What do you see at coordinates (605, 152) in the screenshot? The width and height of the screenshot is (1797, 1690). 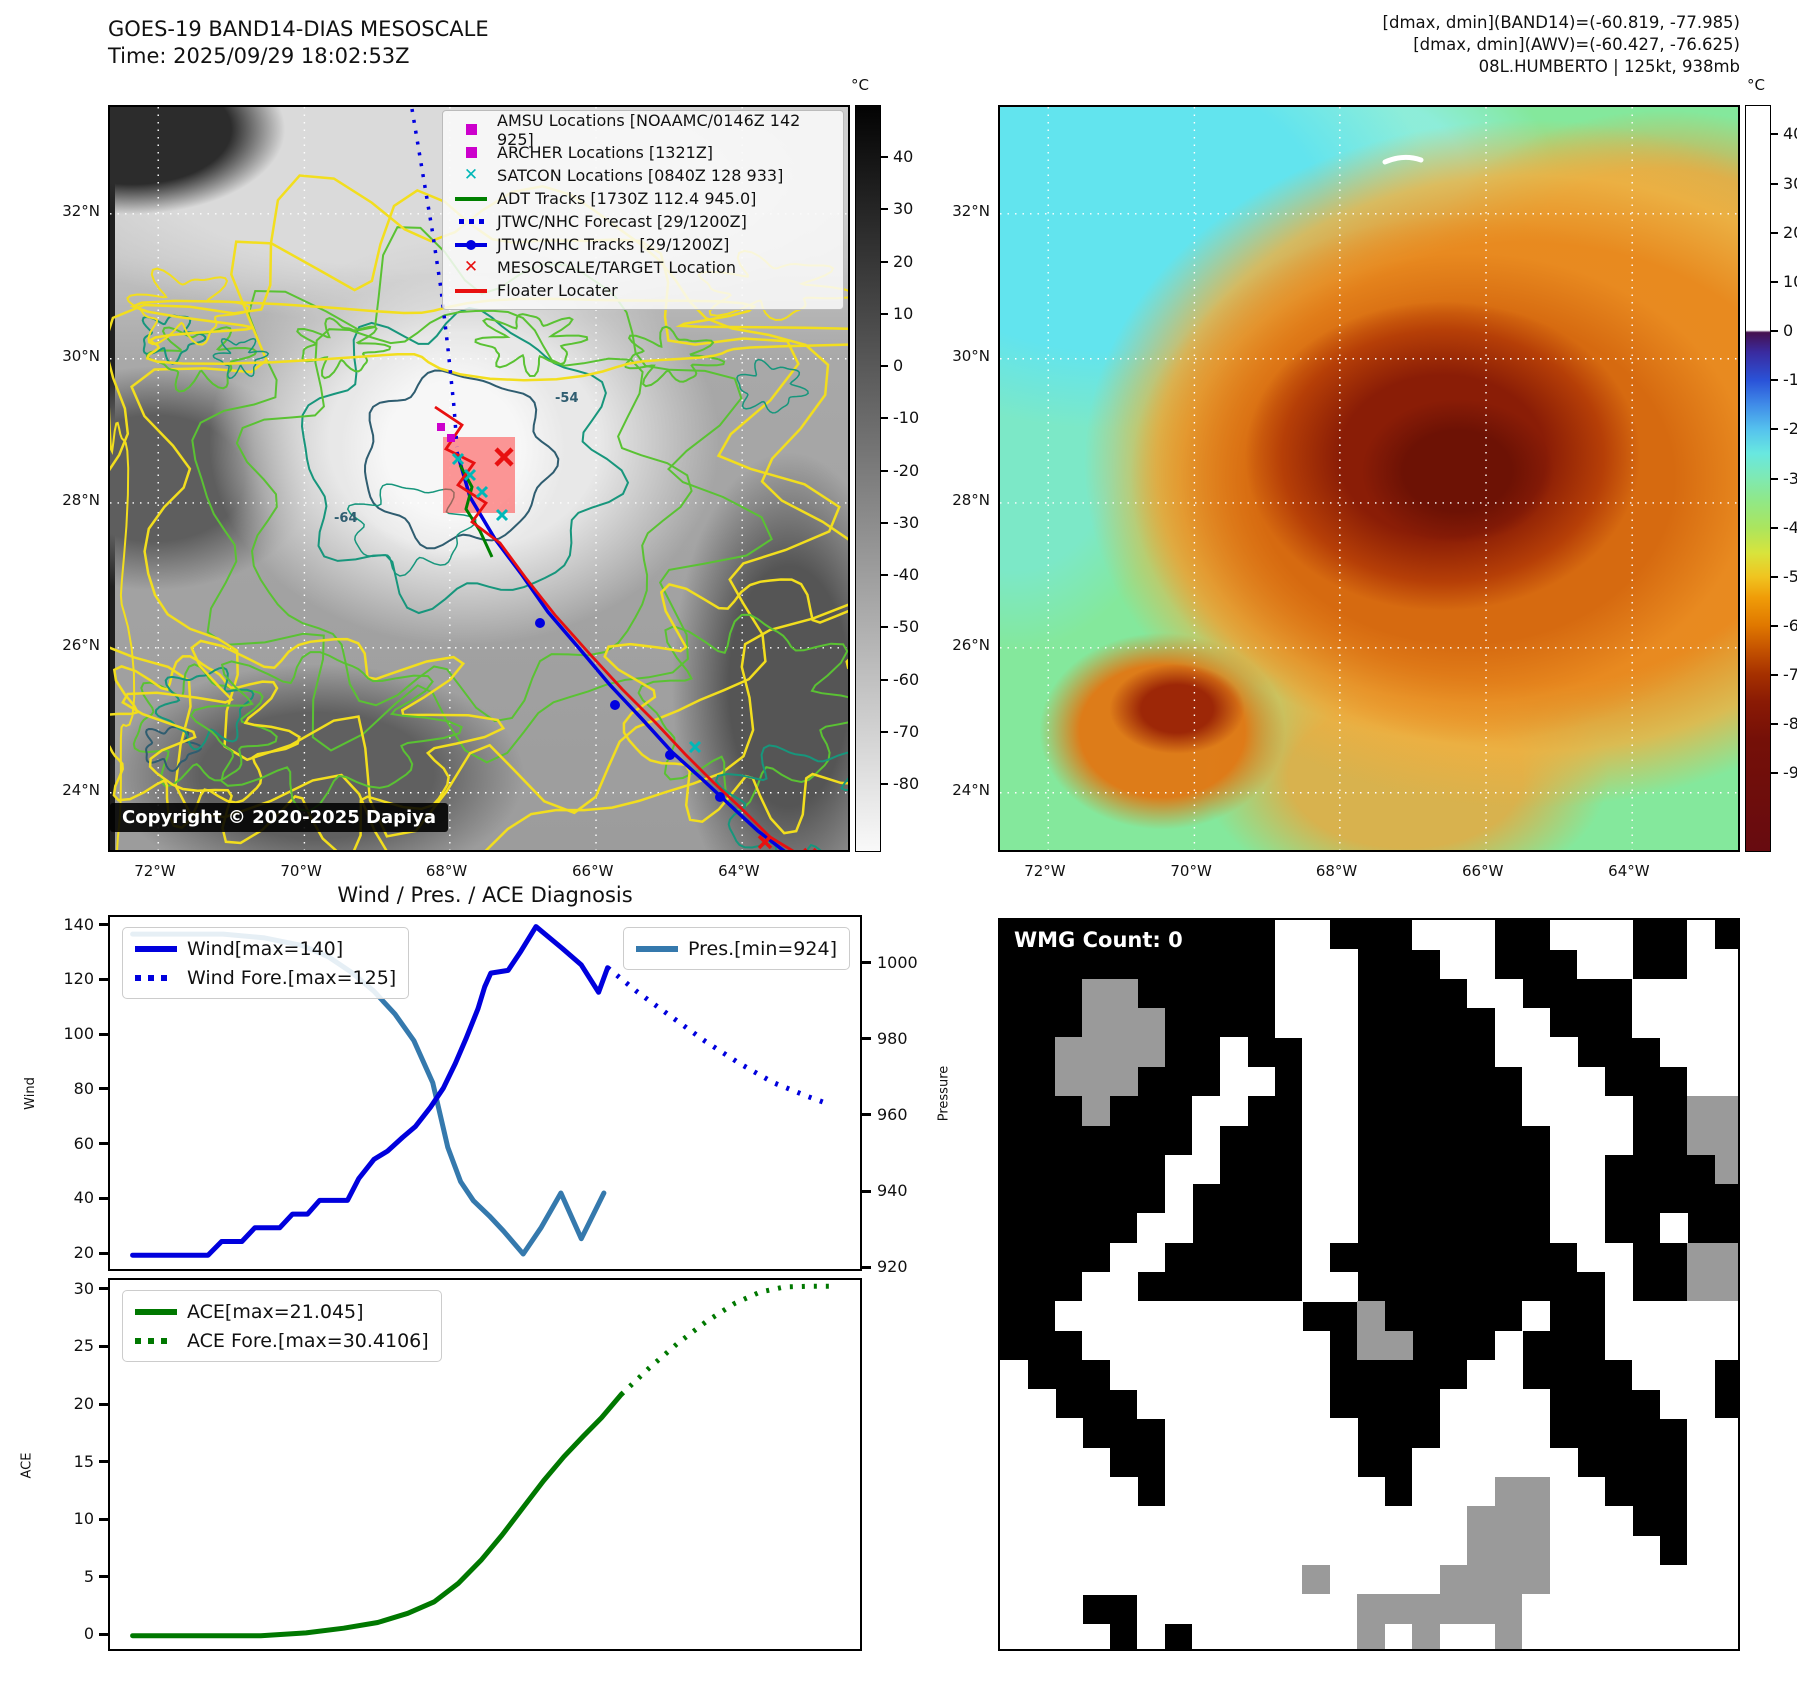 I see `legend-item-label: ARCHER Locations [1321Z]` at bounding box center [605, 152].